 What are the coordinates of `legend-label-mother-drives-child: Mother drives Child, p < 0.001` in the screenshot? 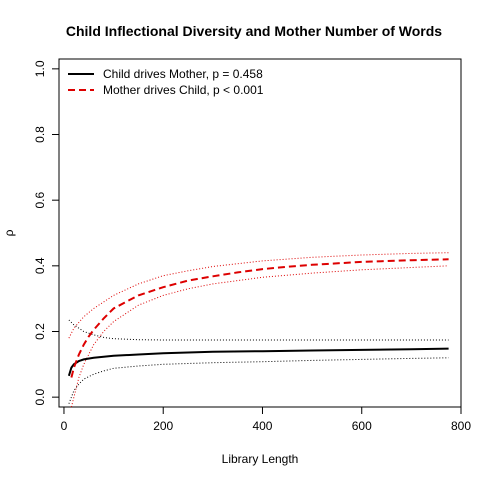 It's located at (183, 90).